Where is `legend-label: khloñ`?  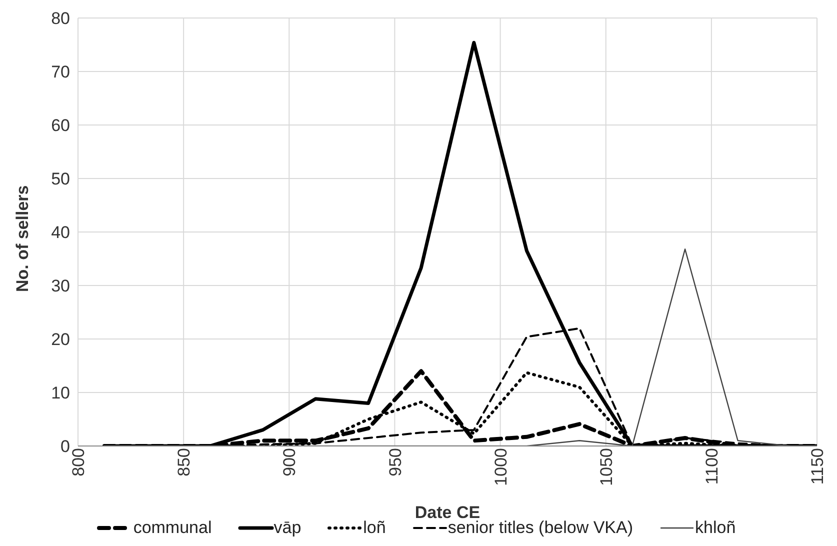 legend-label: khloñ is located at coordinates (715, 528).